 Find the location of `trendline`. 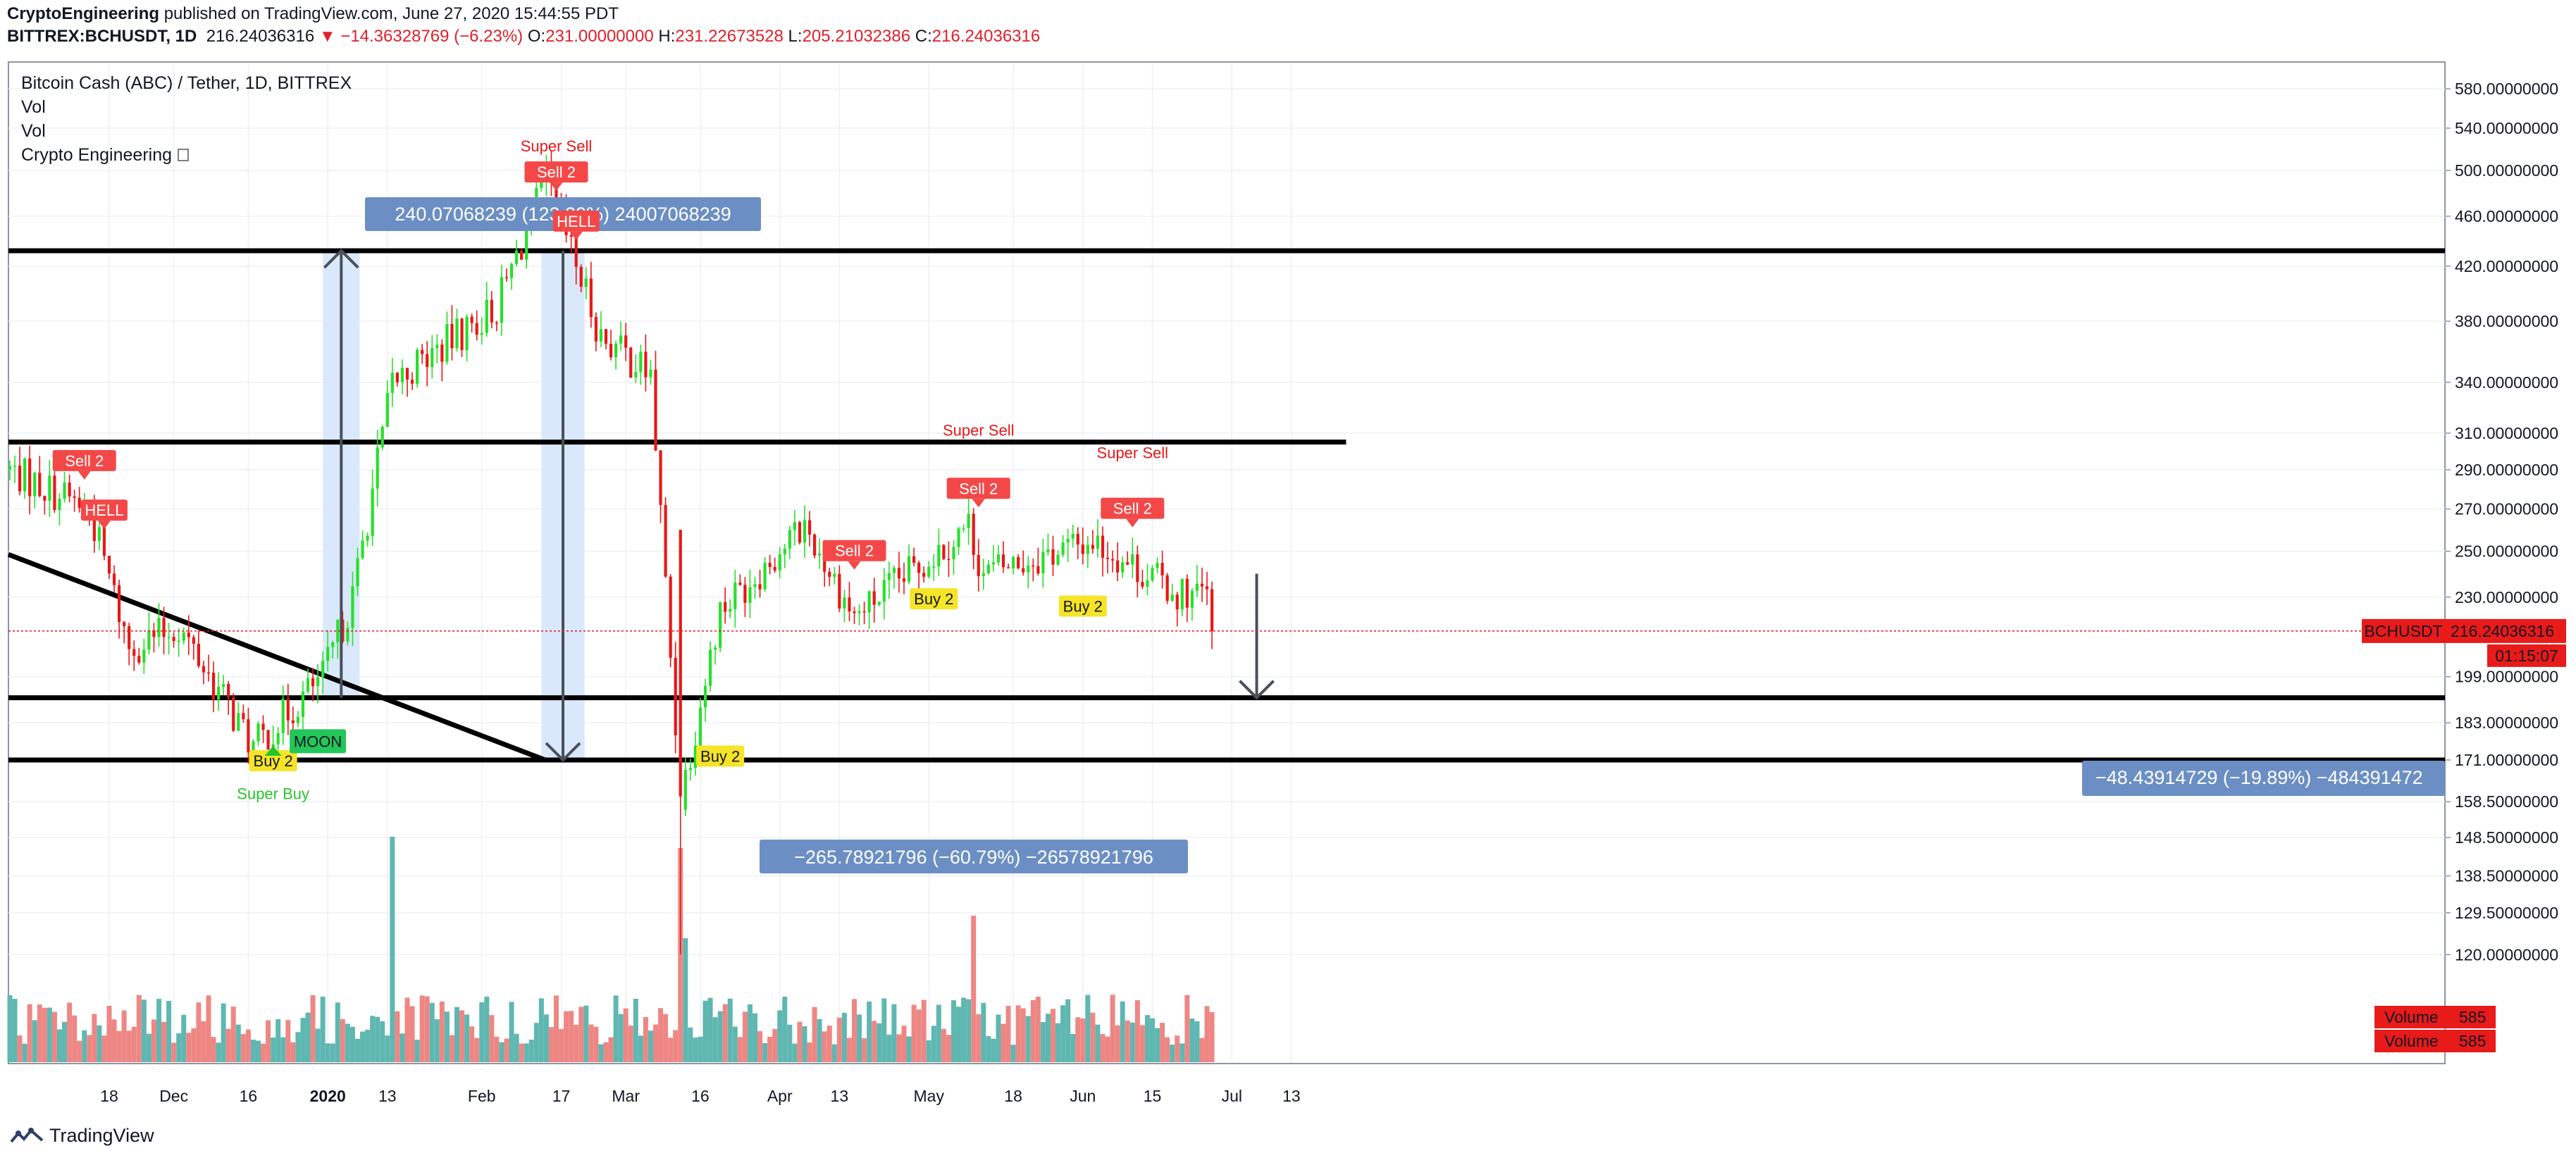

trendline is located at coordinates (277, 658).